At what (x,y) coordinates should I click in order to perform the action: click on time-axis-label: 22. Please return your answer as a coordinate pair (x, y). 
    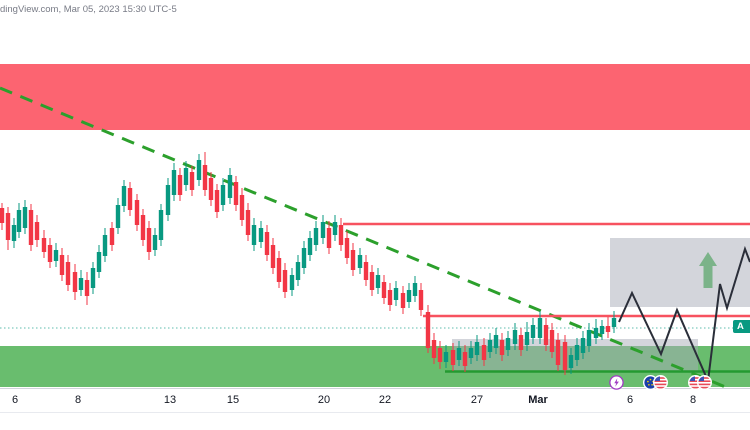
    Looking at the image, I should click on (385, 400).